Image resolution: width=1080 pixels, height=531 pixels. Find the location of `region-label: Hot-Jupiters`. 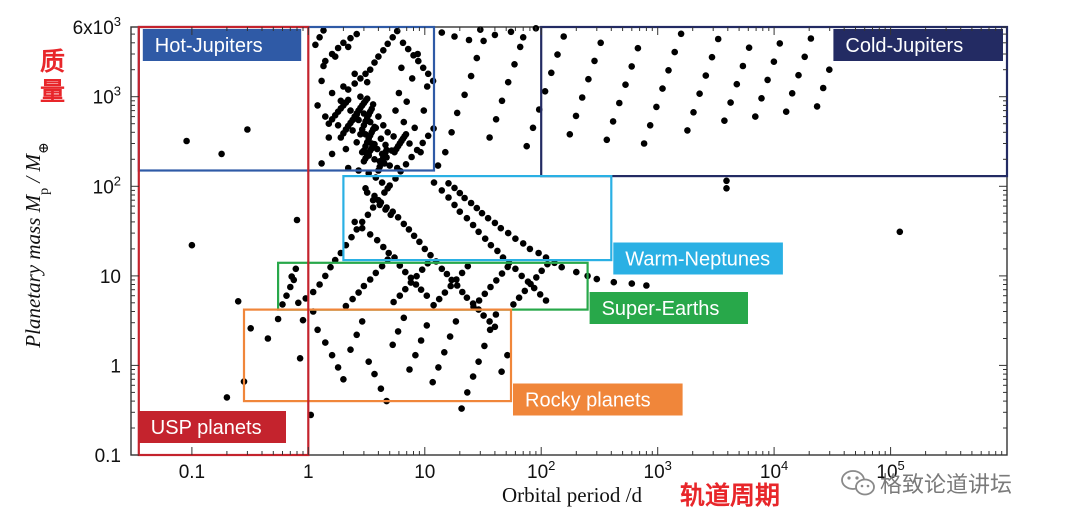

region-label: Hot-Jupiters is located at coordinates (209, 46).